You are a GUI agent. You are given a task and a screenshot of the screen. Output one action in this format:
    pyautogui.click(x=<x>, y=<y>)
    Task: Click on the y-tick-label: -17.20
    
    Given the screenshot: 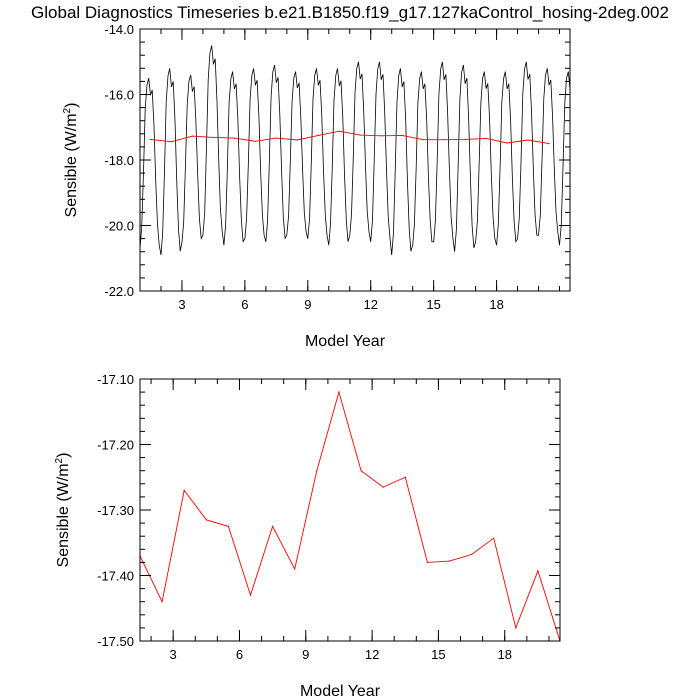 What is the action you would take?
    pyautogui.click(x=115, y=445)
    